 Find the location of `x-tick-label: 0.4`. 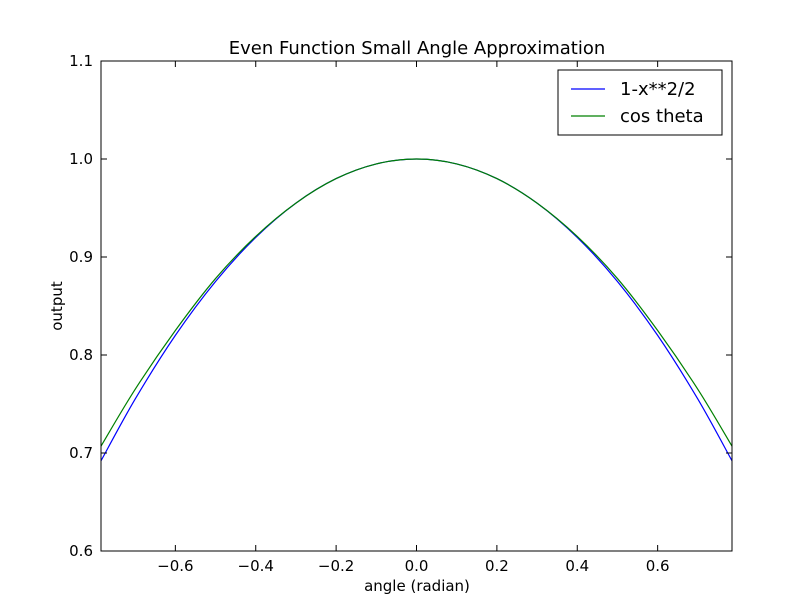

x-tick-label: 0.4 is located at coordinates (577, 566).